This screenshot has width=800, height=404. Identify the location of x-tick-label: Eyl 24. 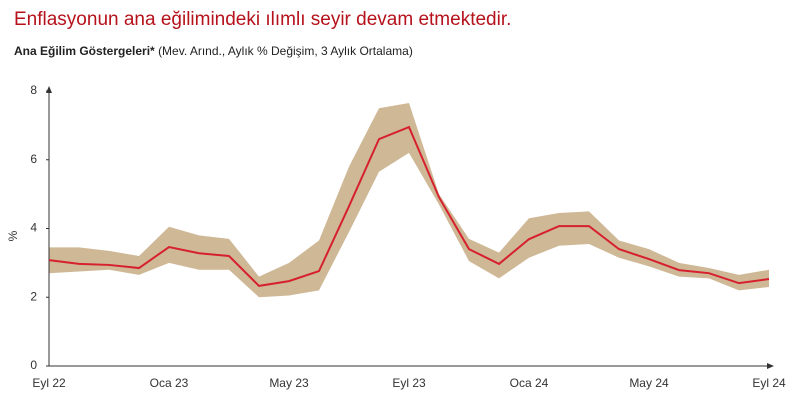
(769, 383).